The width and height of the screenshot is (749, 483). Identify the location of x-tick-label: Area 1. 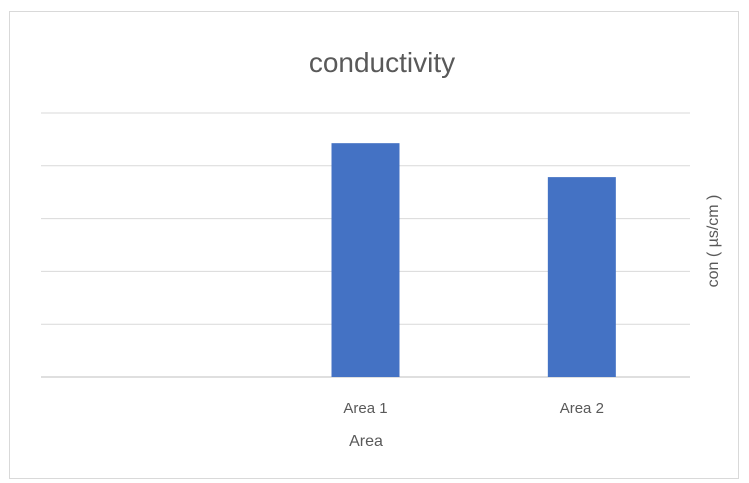
(365, 408).